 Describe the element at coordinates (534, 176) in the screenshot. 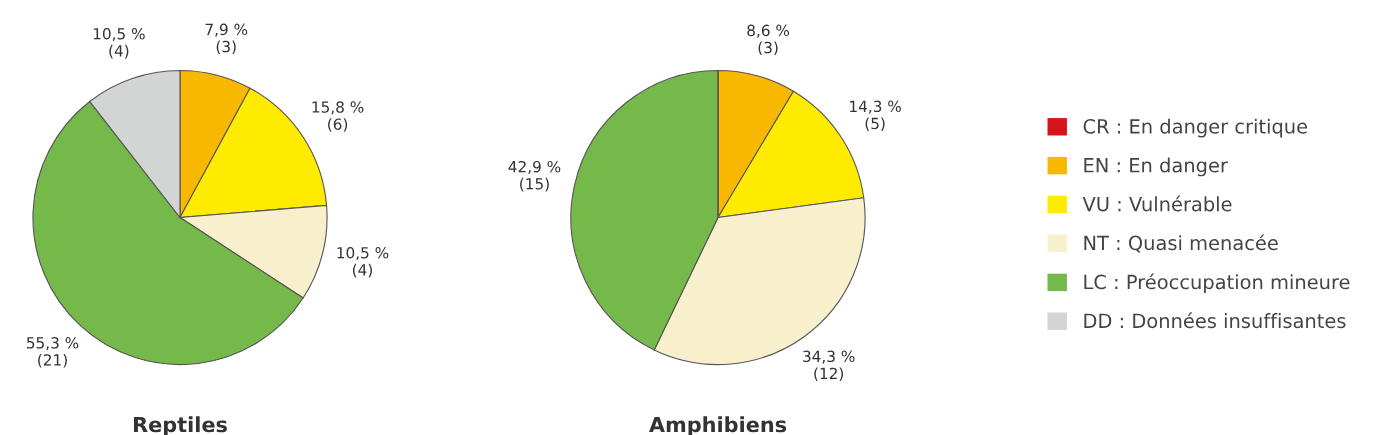

I see `data-label: 42,9 % (15)` at that location.